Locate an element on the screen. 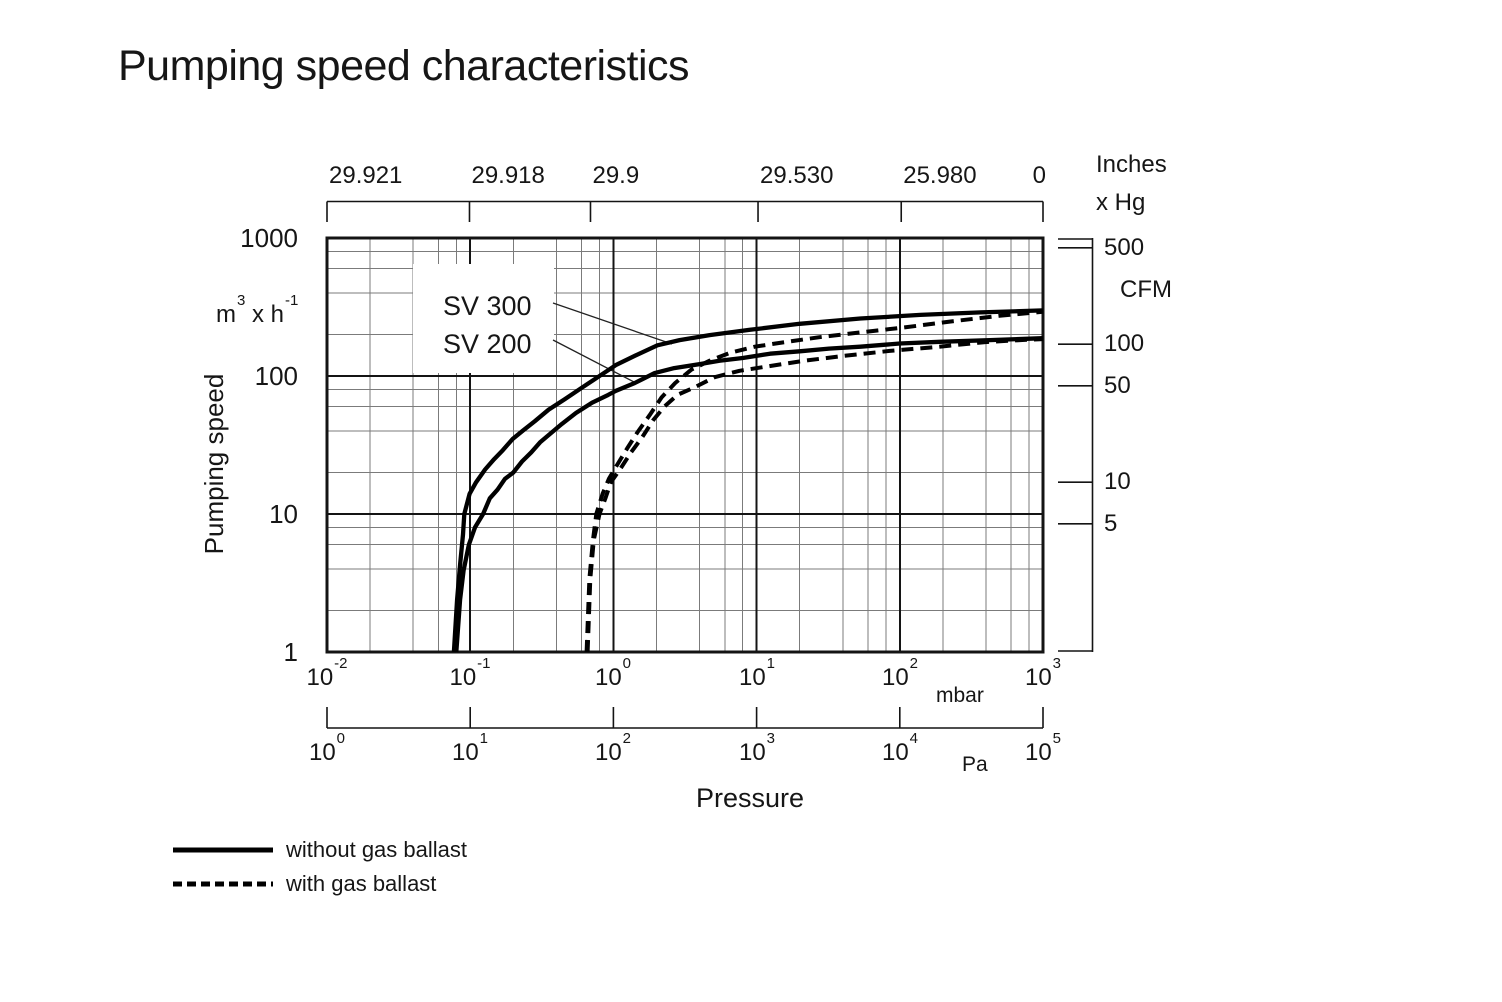  curve-sv300-without-gb is located at coordinates (747, 480).